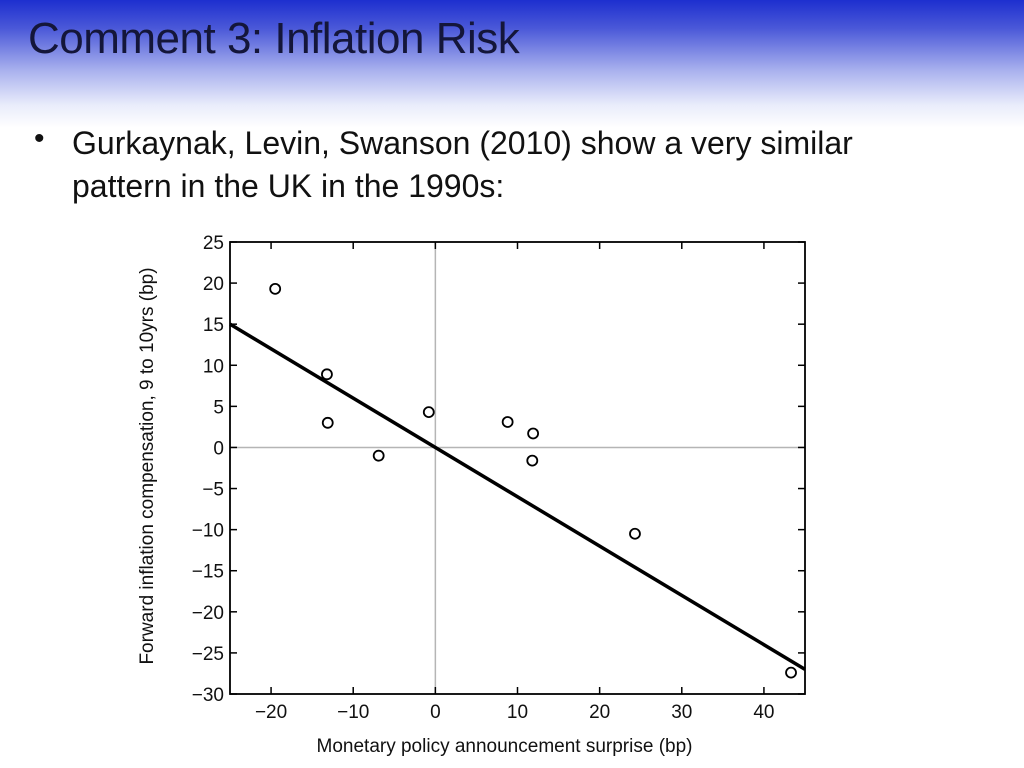 Image resolution: width=1024 pixels, height=768 pixels. Describe the element at coordinates (353, 712) in the screenshot. I see `x-tick-label: −10` at that location.